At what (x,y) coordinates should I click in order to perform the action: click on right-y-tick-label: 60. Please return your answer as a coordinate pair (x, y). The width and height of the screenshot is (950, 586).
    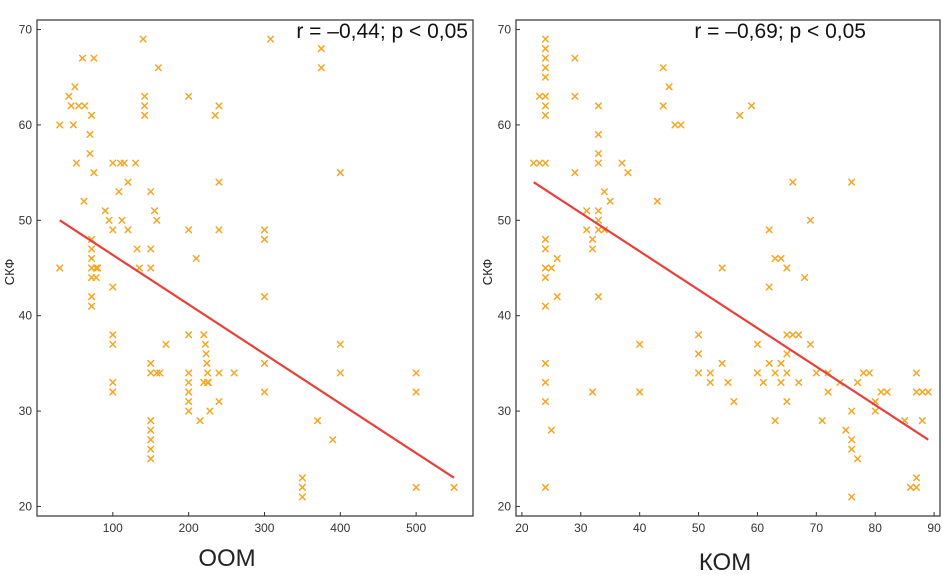
    Looking at the image, I should click on (505, 125).